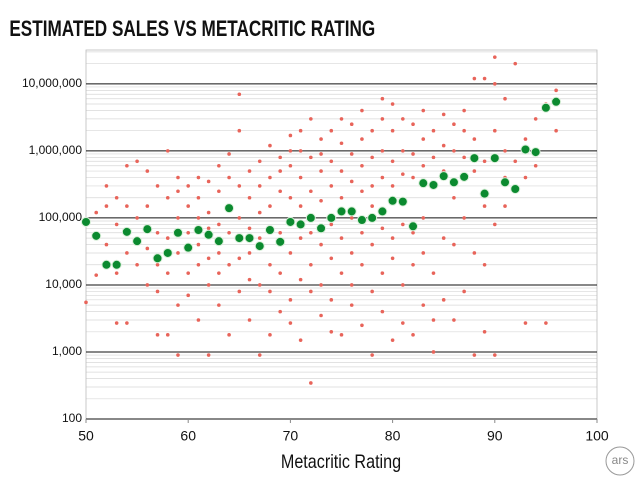 Image resolution: width=640 pixels, height=480 pixels. Describe the element at coordinates (86, 436) in the screenshot. I see `x-tick-label: 50` at that location.